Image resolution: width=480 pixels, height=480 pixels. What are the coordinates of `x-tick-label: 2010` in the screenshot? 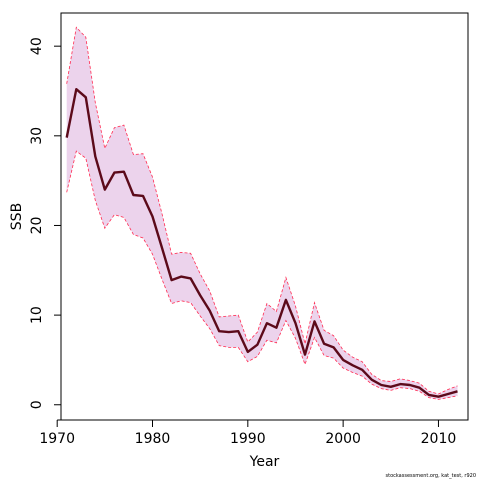 It's located at (439, 439).